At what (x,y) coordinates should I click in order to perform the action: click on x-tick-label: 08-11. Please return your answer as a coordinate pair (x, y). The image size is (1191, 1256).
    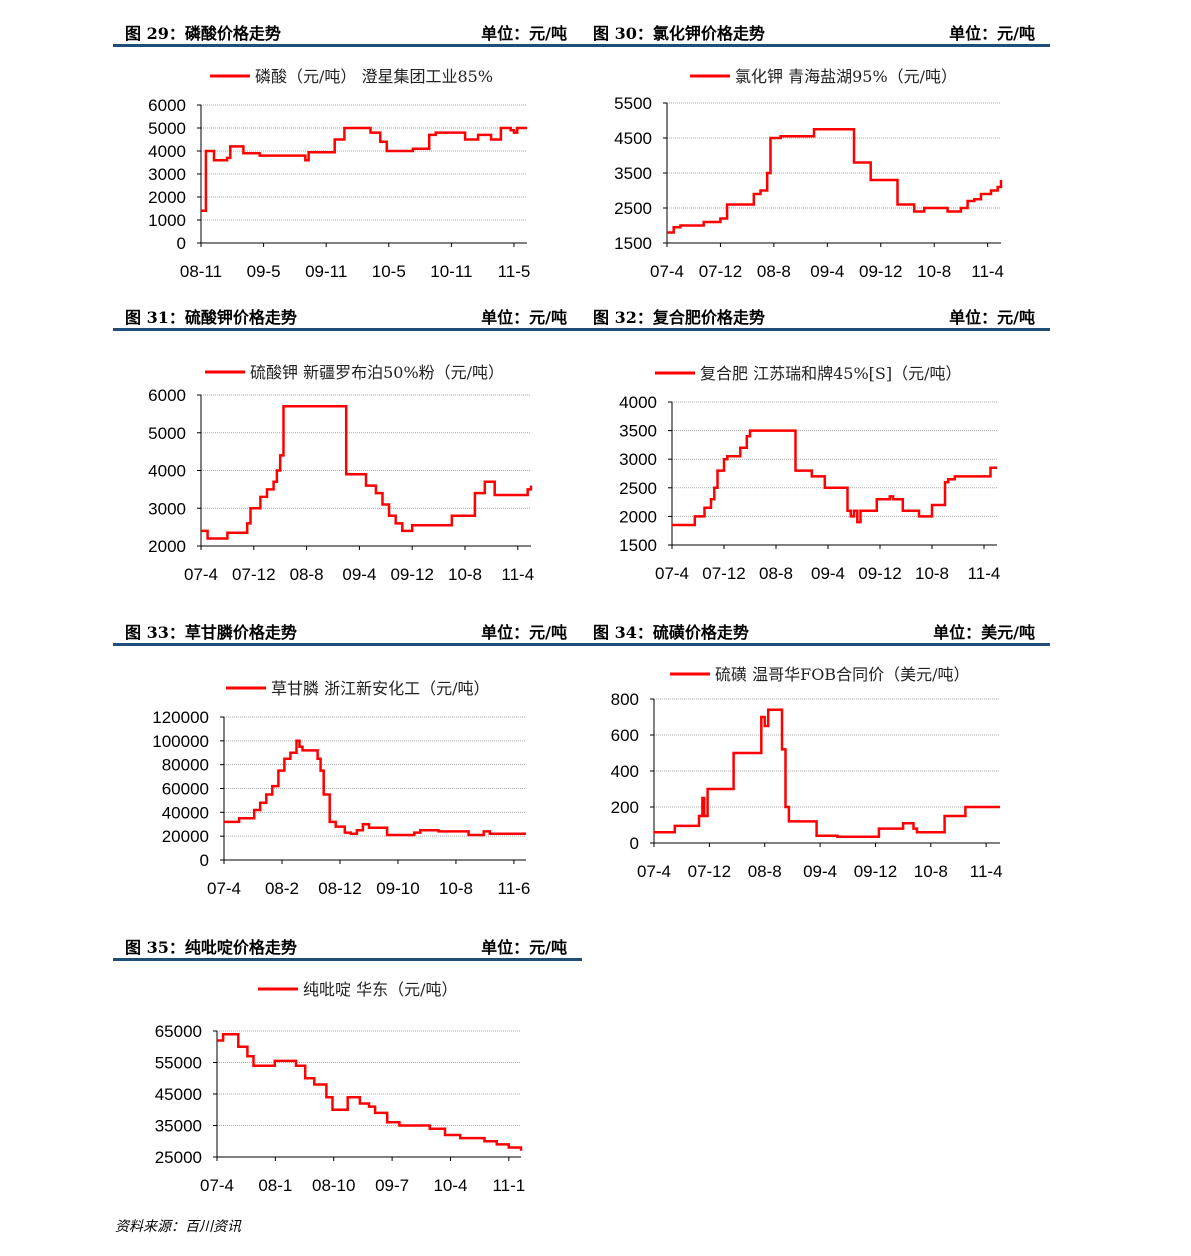
    Looking at the image, I should click on (201, 271).